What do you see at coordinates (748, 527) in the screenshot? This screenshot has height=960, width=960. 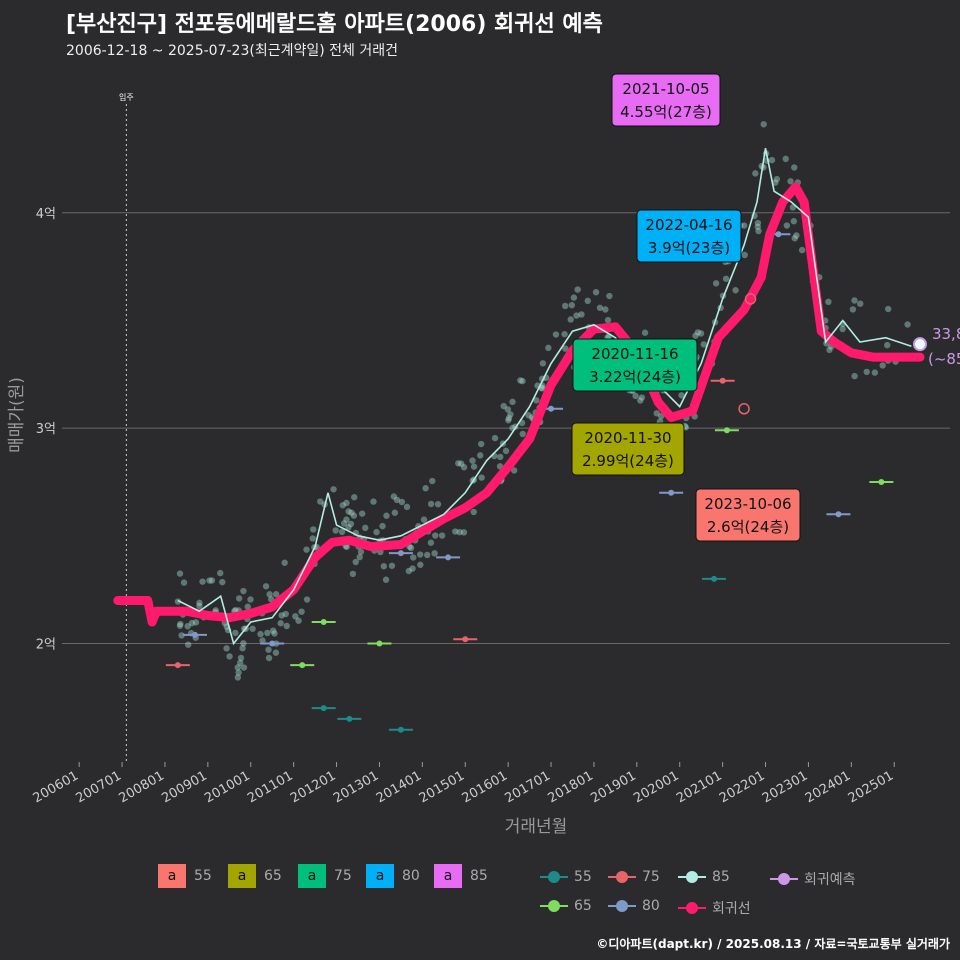 I see `annotation-price: 2.6억(24층)` at bounding box center [748, 527].